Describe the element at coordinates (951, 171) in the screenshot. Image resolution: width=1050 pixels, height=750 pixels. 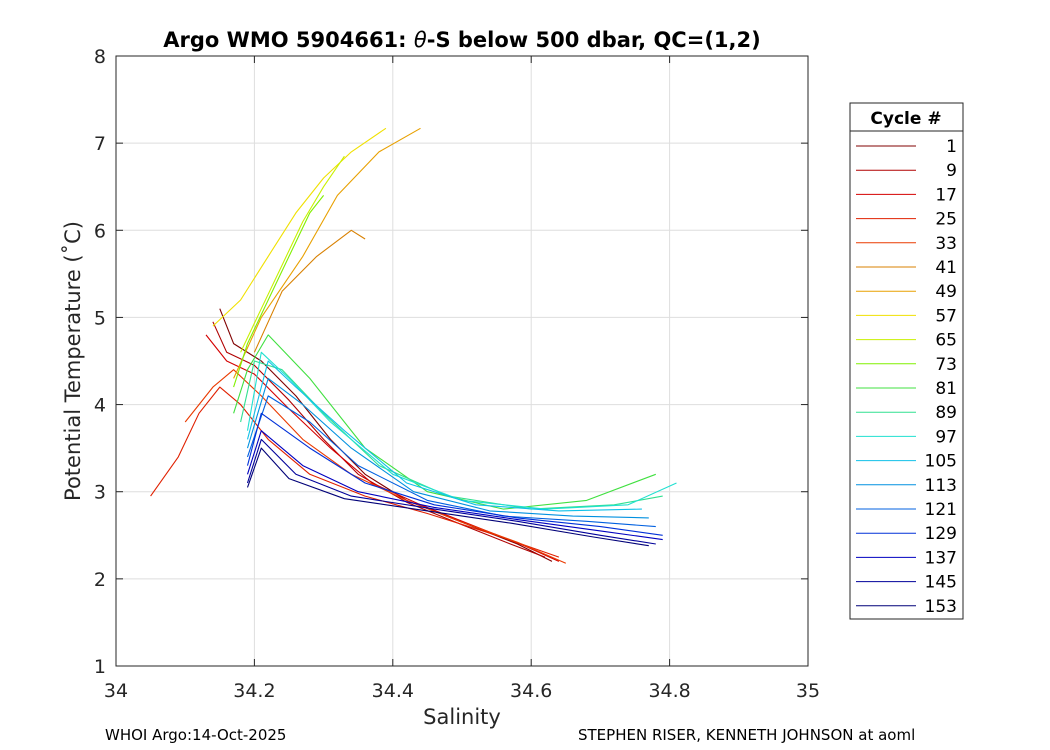
I see `legend-label: 9` at that location.